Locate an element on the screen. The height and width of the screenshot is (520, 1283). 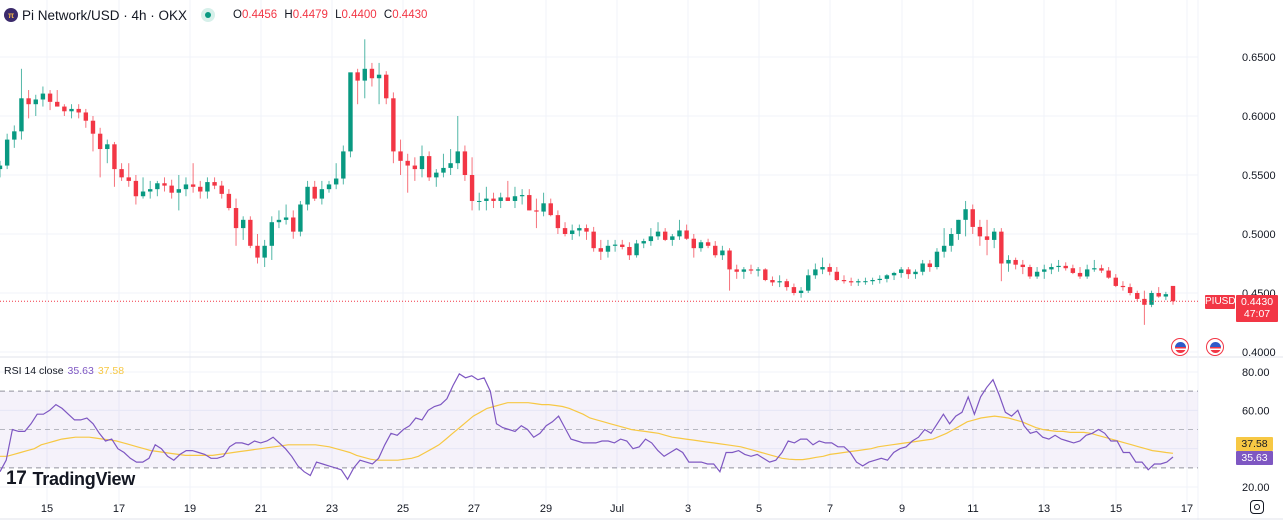
rsi-legend-label: RSI 14 close is located at coordinates (34, 371).